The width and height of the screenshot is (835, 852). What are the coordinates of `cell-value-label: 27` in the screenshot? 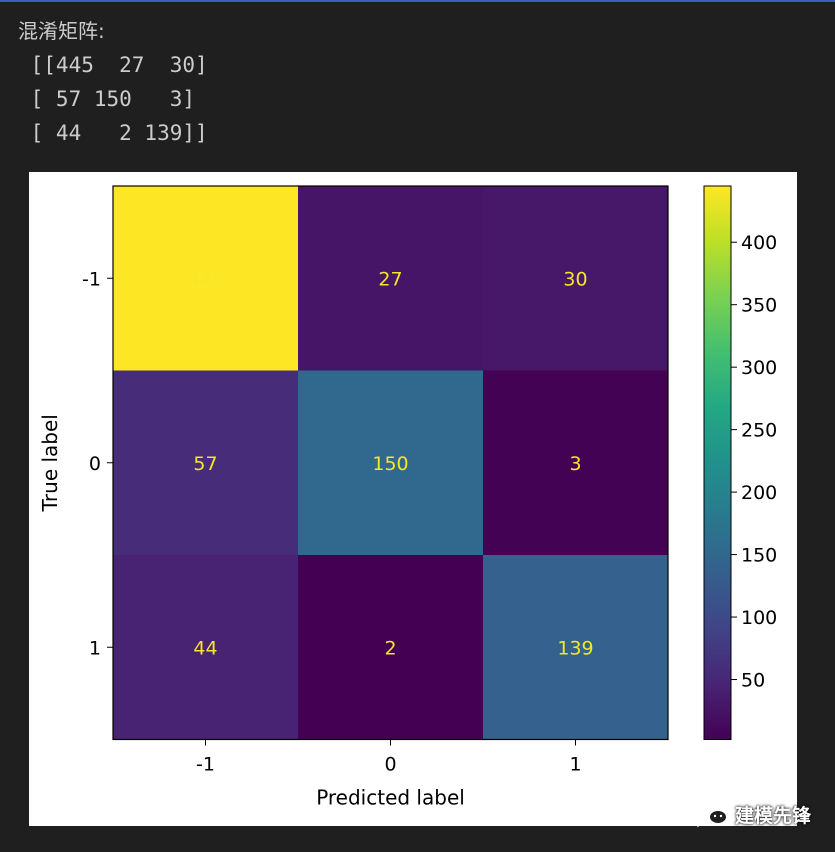 It's located at (390, 279).